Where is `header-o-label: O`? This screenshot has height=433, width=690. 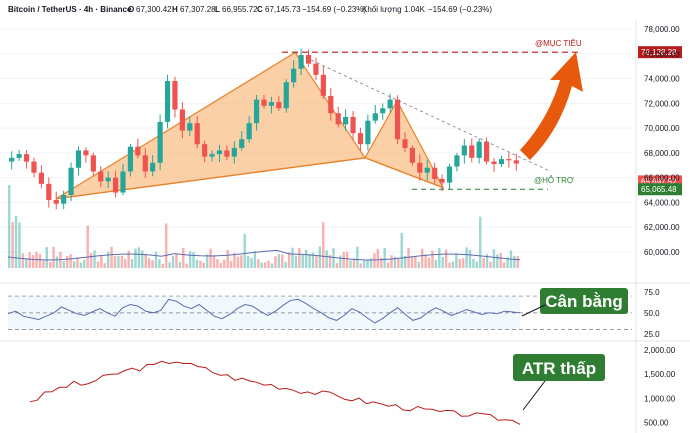
header-o-label: O is located at coordinates (131, 9).